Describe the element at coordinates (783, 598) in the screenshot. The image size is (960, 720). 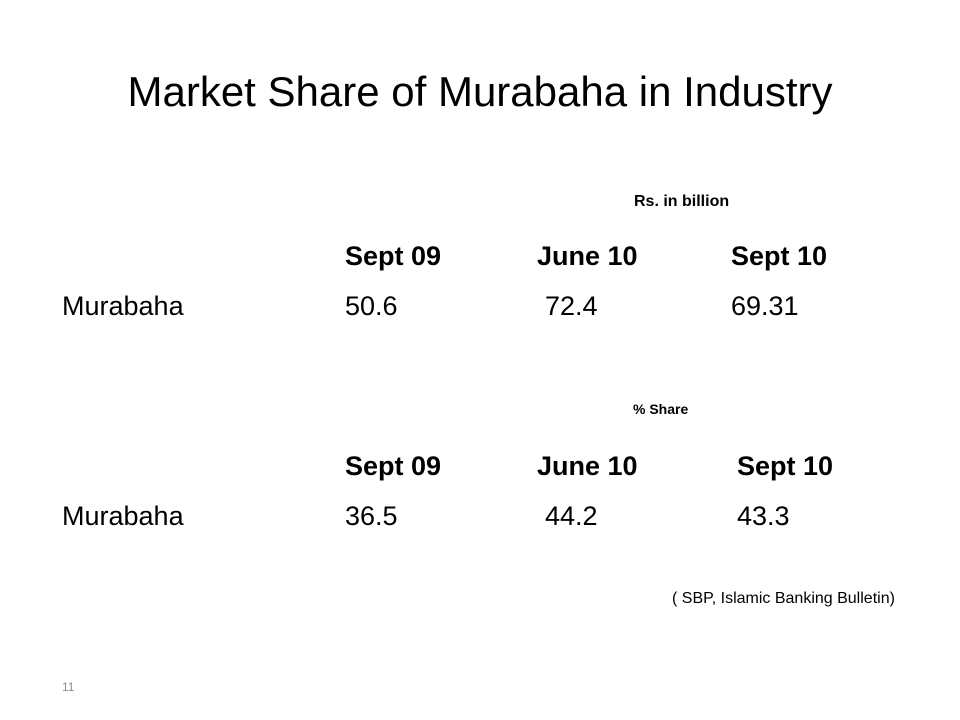
I see `source-note: ( SBP, Islamic Banking Bulletin)` at that location.